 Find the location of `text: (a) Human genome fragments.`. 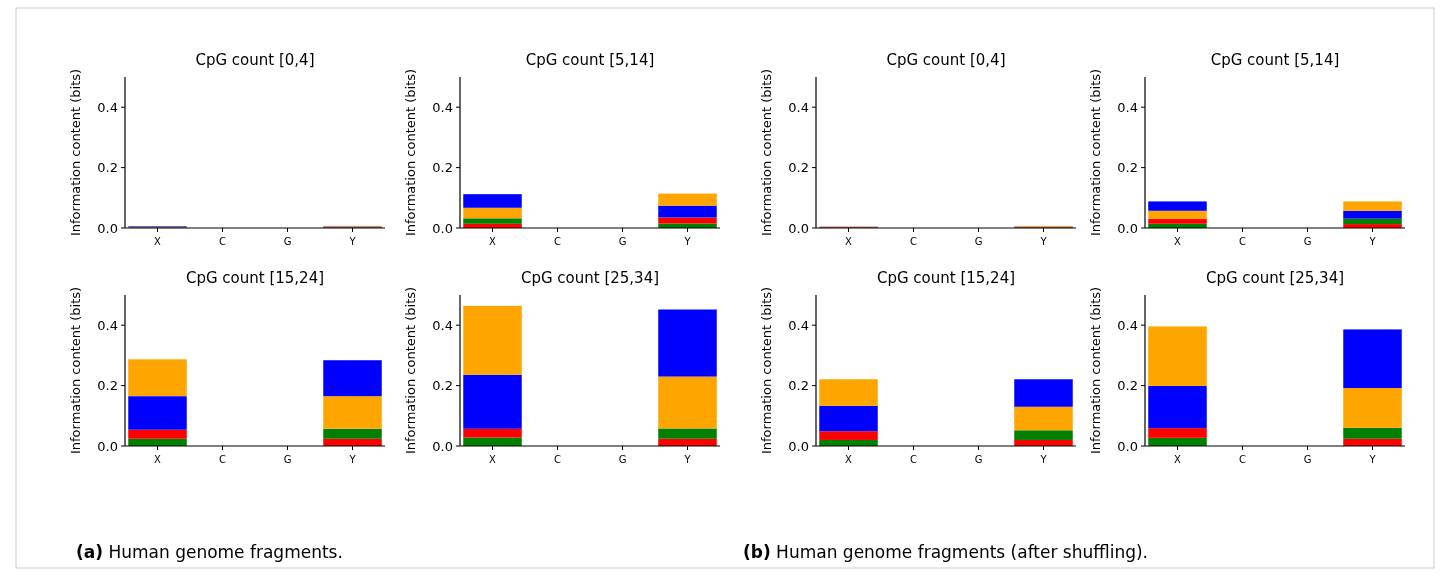

text: (a) Human genome fragments. is located at coordinates (209, 552).